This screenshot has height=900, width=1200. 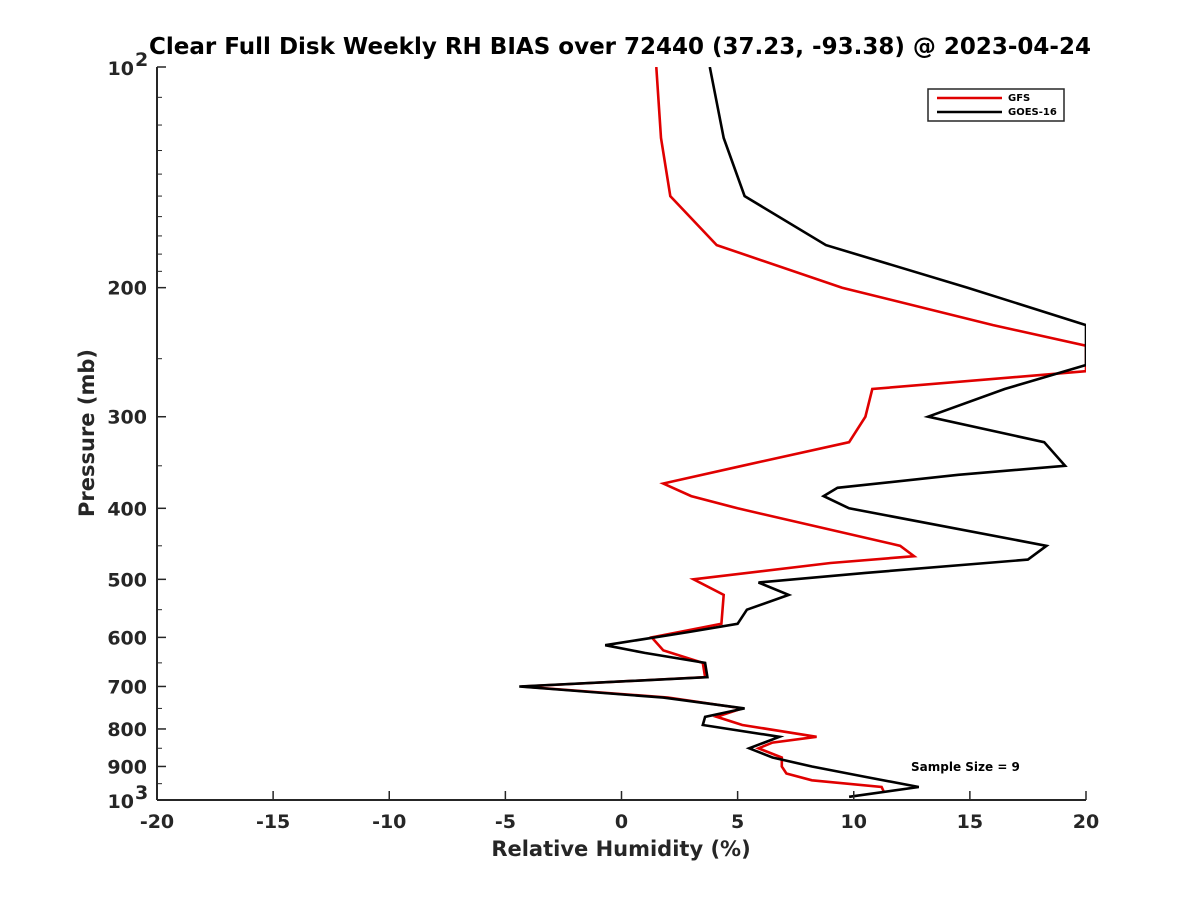 I want to click on x-axis-label: Relative Humidity (%), so click(x=620, y=849).